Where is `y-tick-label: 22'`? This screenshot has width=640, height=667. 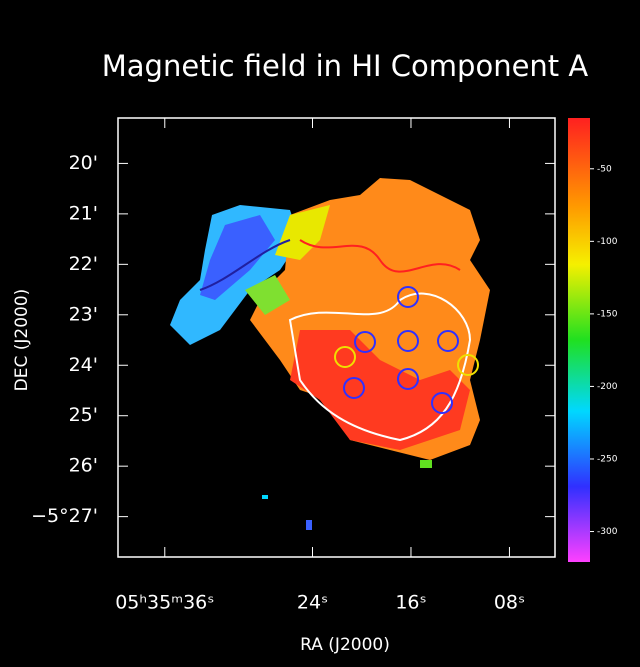
y-tick-label: 22' is located at coordinates (83, 264).